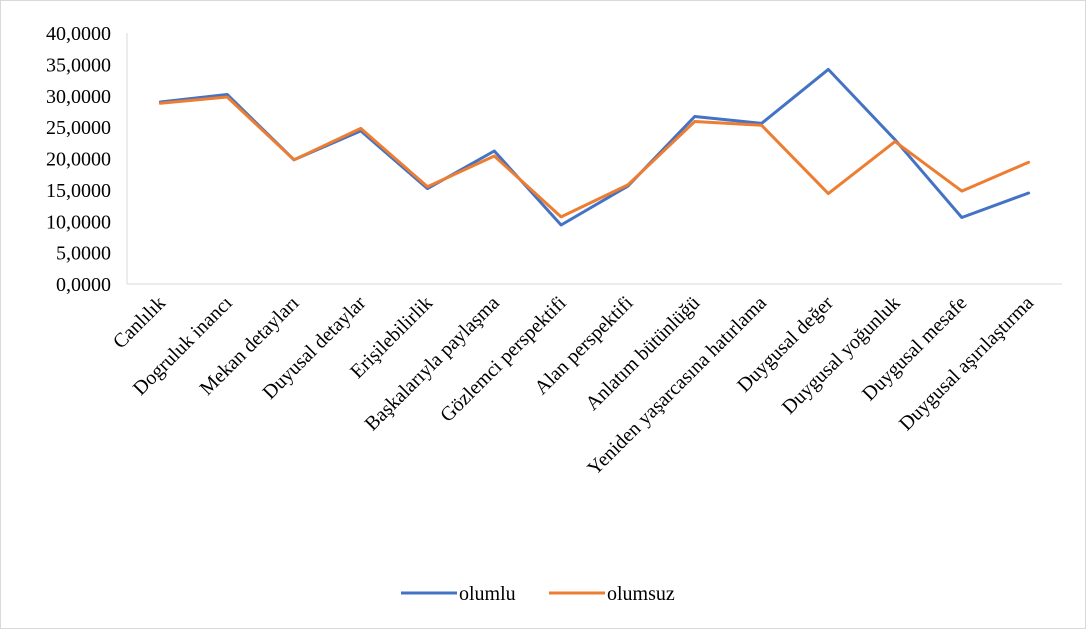 The height and width of the screenshot is (630, 1086). I want to click on x-tick-label: Gözlemci perspektifi, so click(503, 359).